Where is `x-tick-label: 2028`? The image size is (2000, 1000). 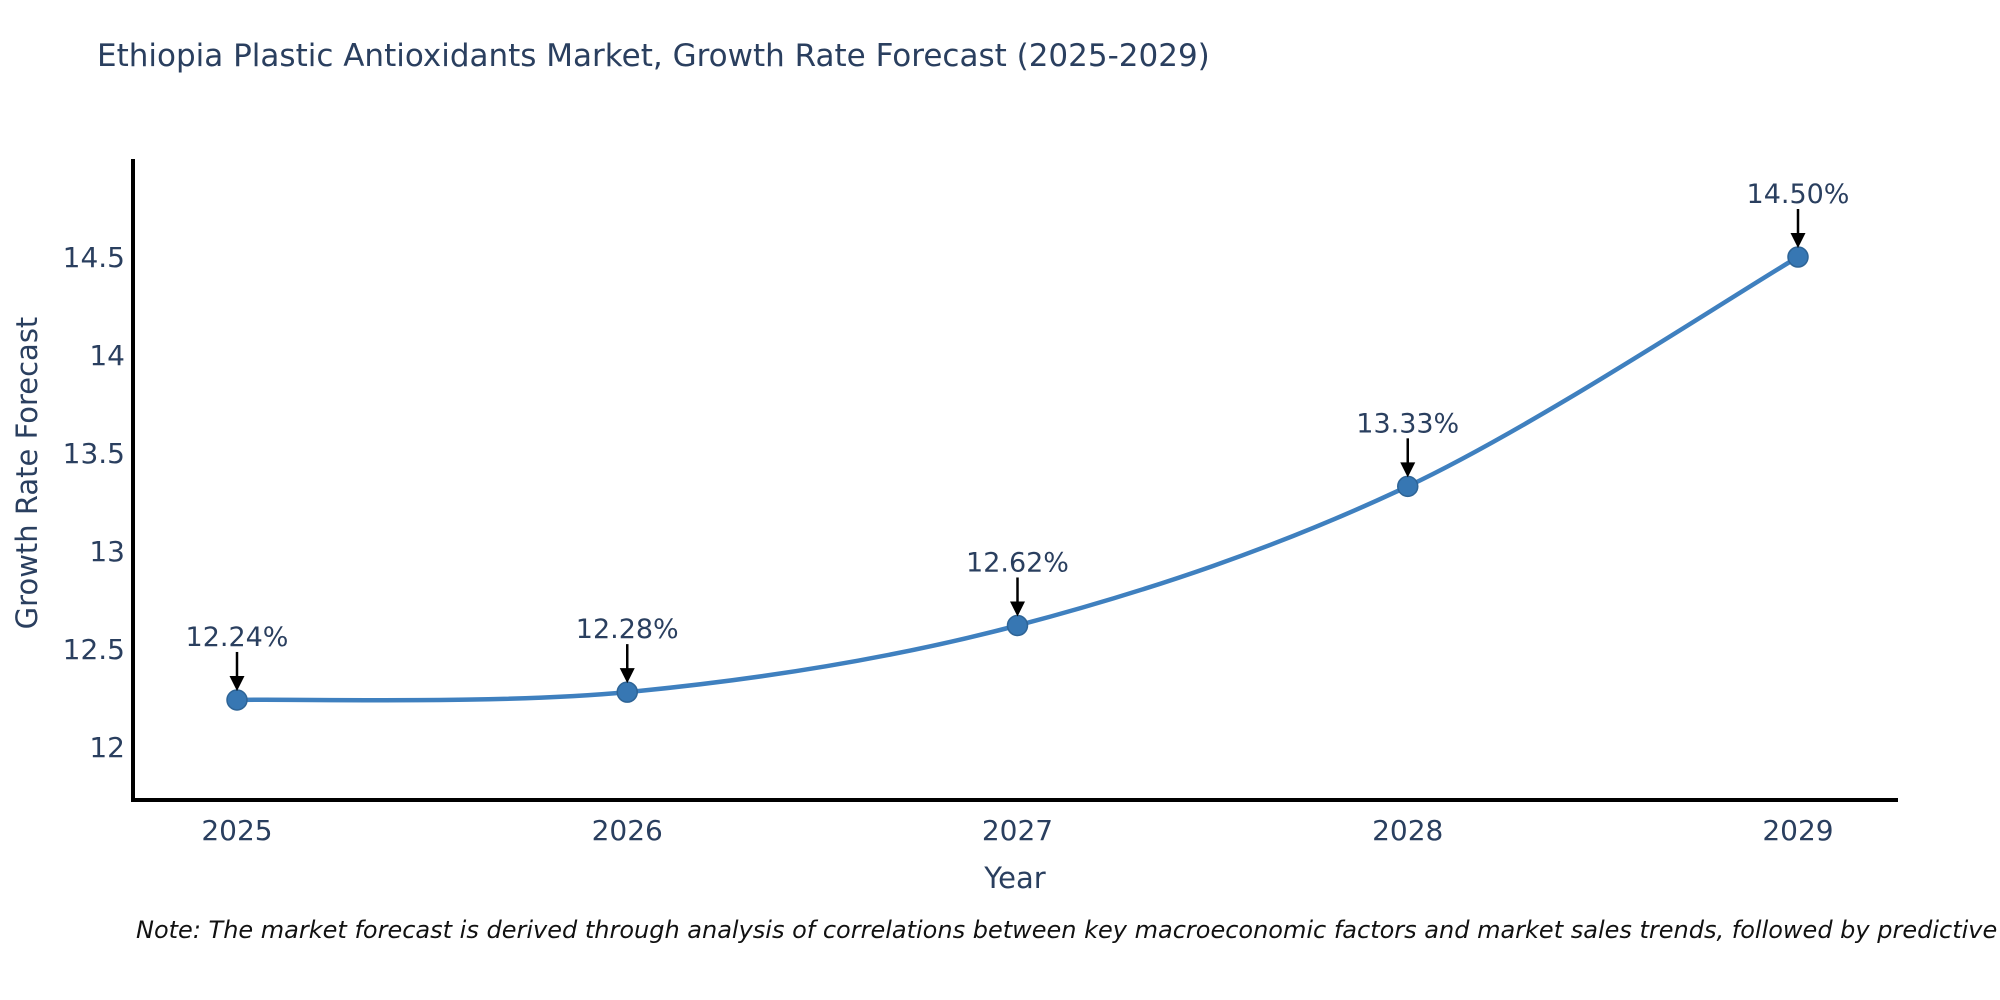
x-tick-label: 2028 is located at coordinates (1407, 830).